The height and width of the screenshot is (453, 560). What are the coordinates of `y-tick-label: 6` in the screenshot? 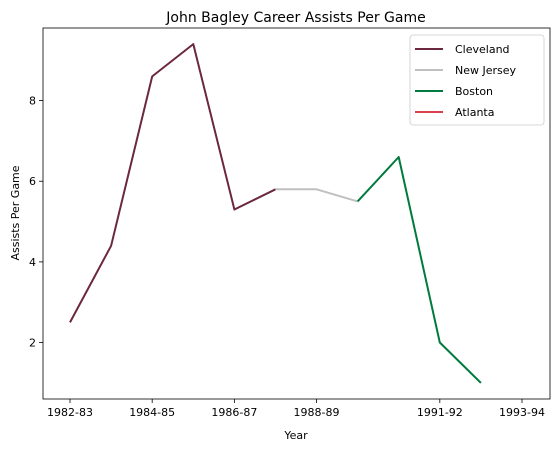 It's located at (32, 181).